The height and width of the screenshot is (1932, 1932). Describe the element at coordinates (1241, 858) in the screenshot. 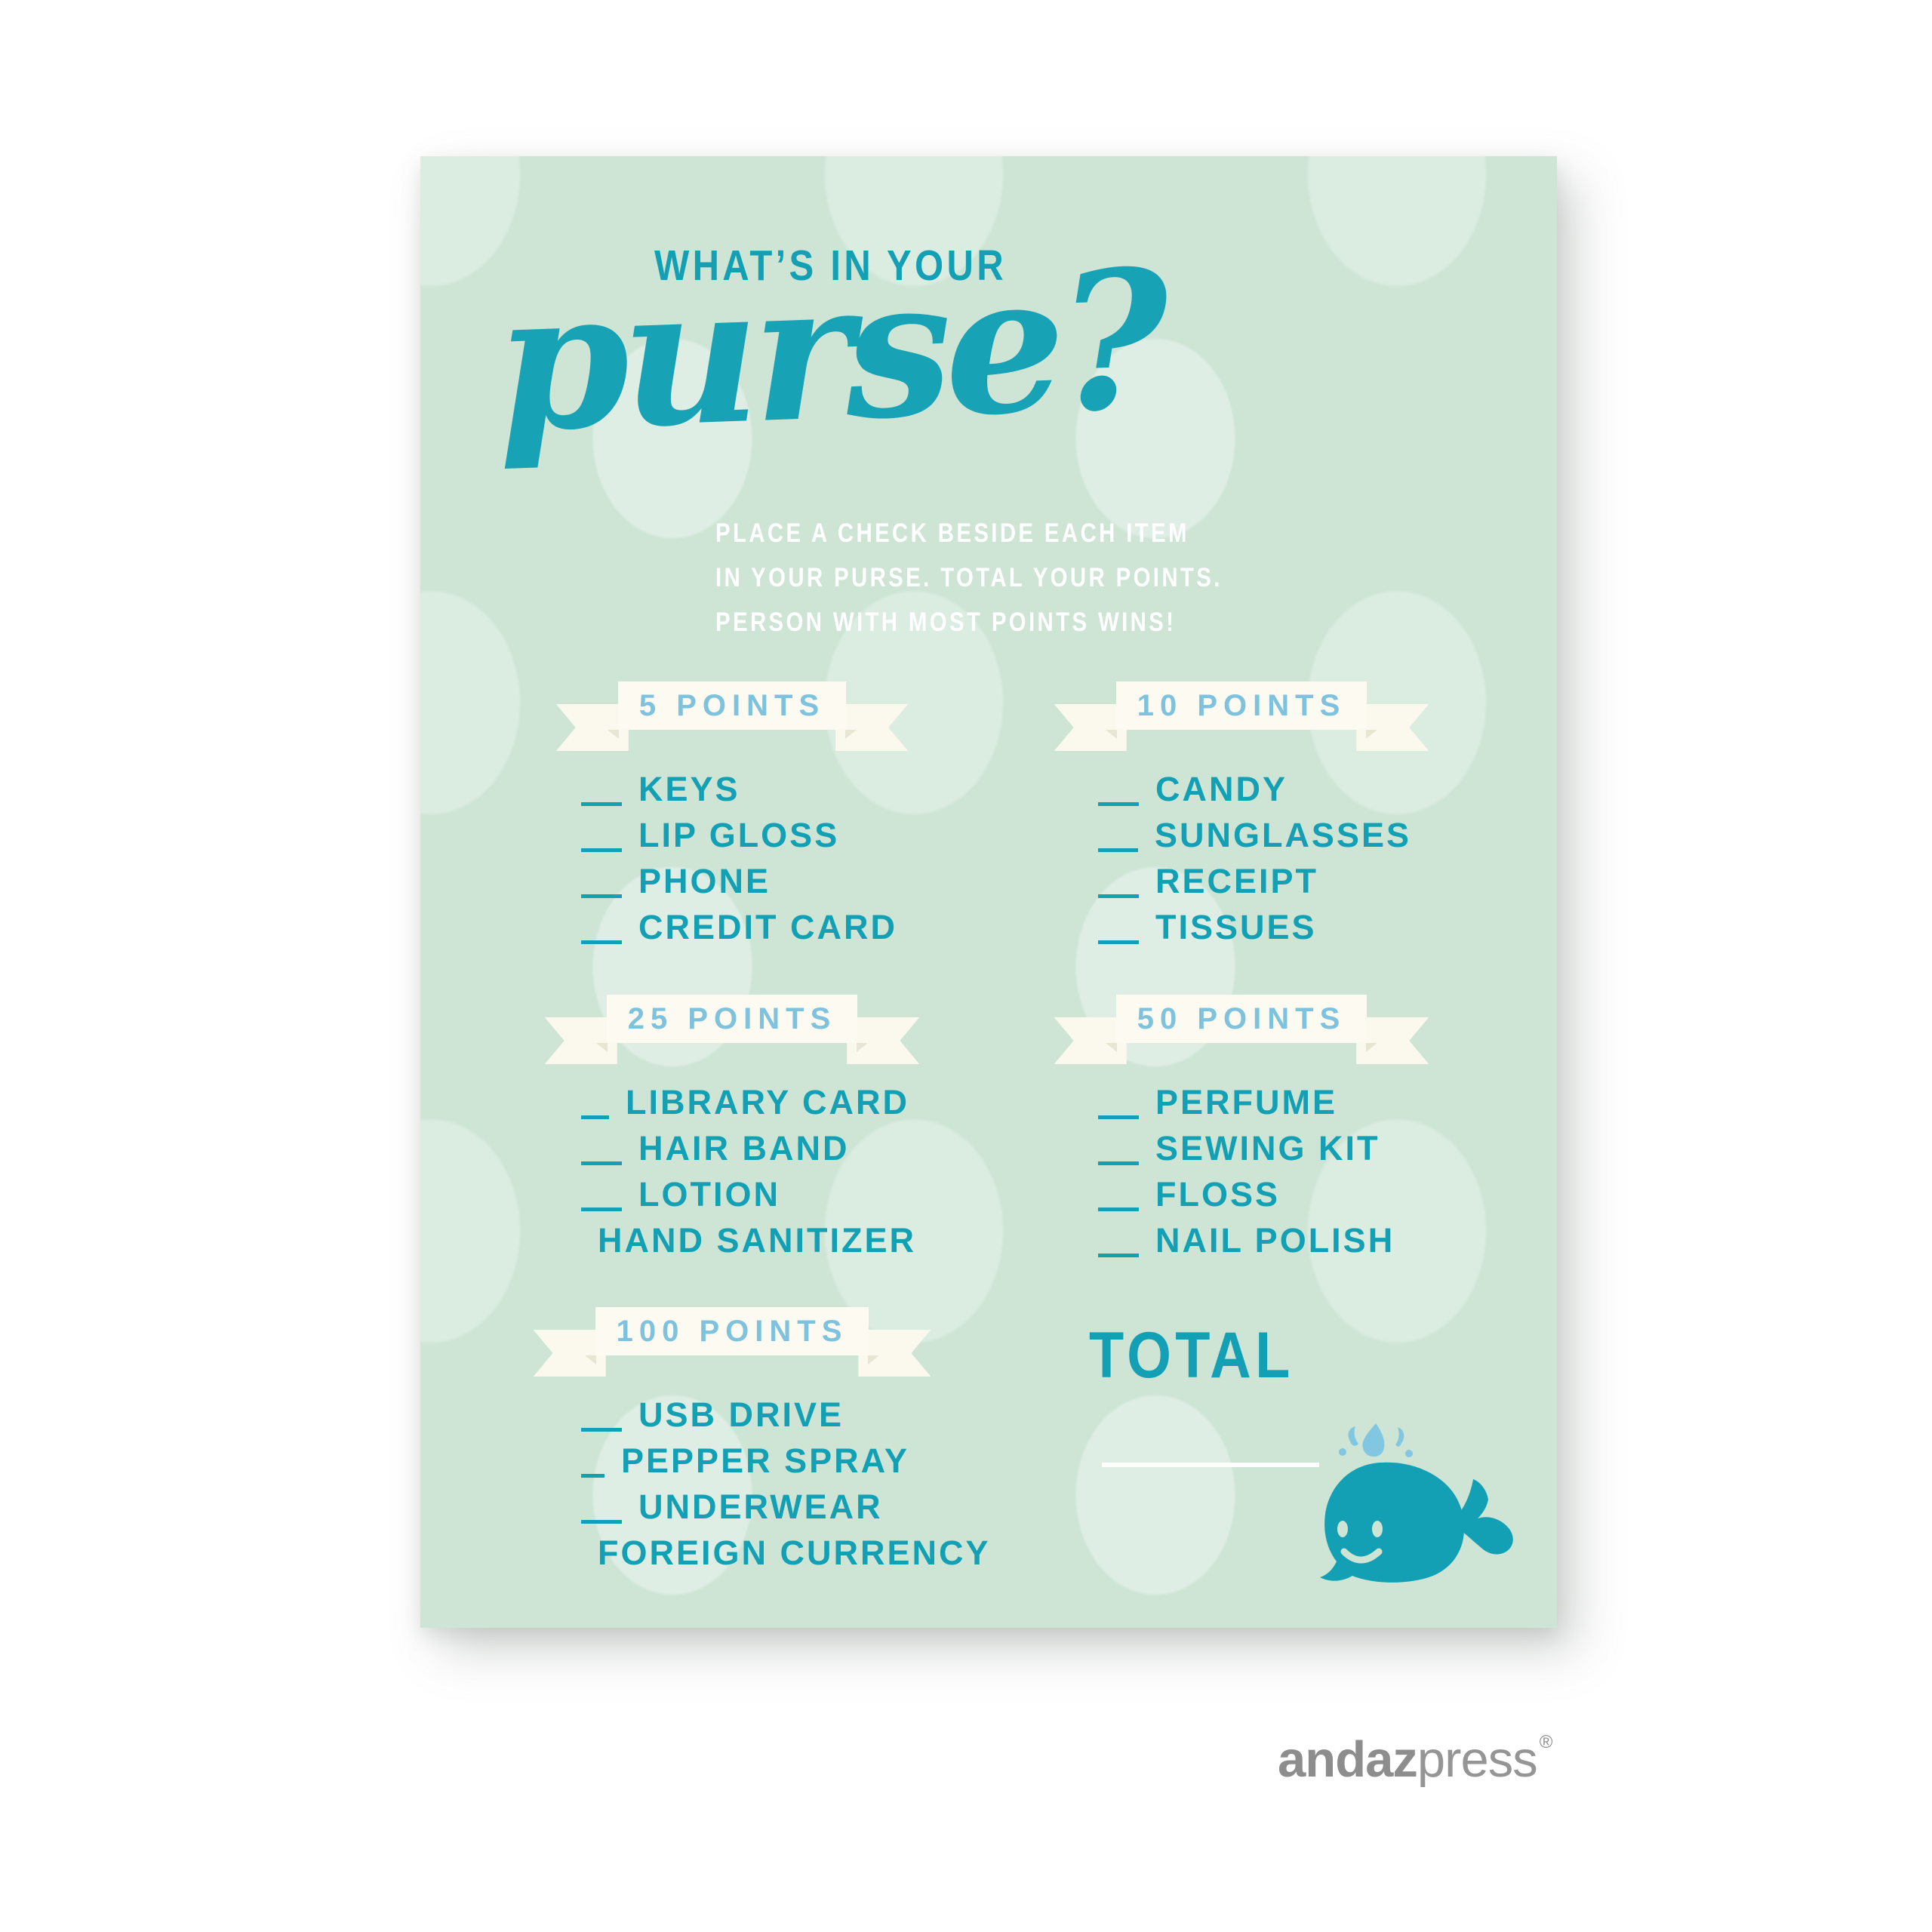

I see `checklist: CANDY SUNGLASSES RECEIPT TISSUES` at that location.